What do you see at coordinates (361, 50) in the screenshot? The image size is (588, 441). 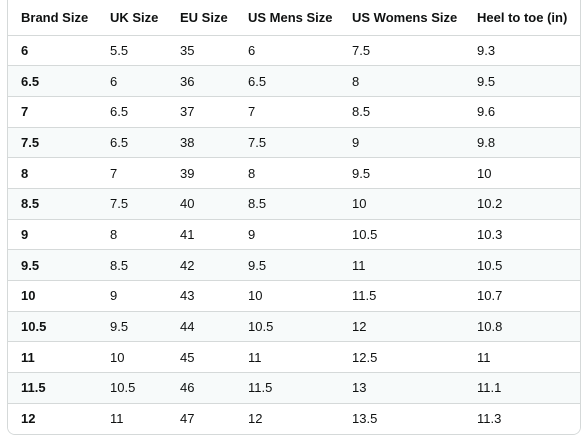 I see `us-womens-size-cell: 7.5` at bounding box center [361, 50].